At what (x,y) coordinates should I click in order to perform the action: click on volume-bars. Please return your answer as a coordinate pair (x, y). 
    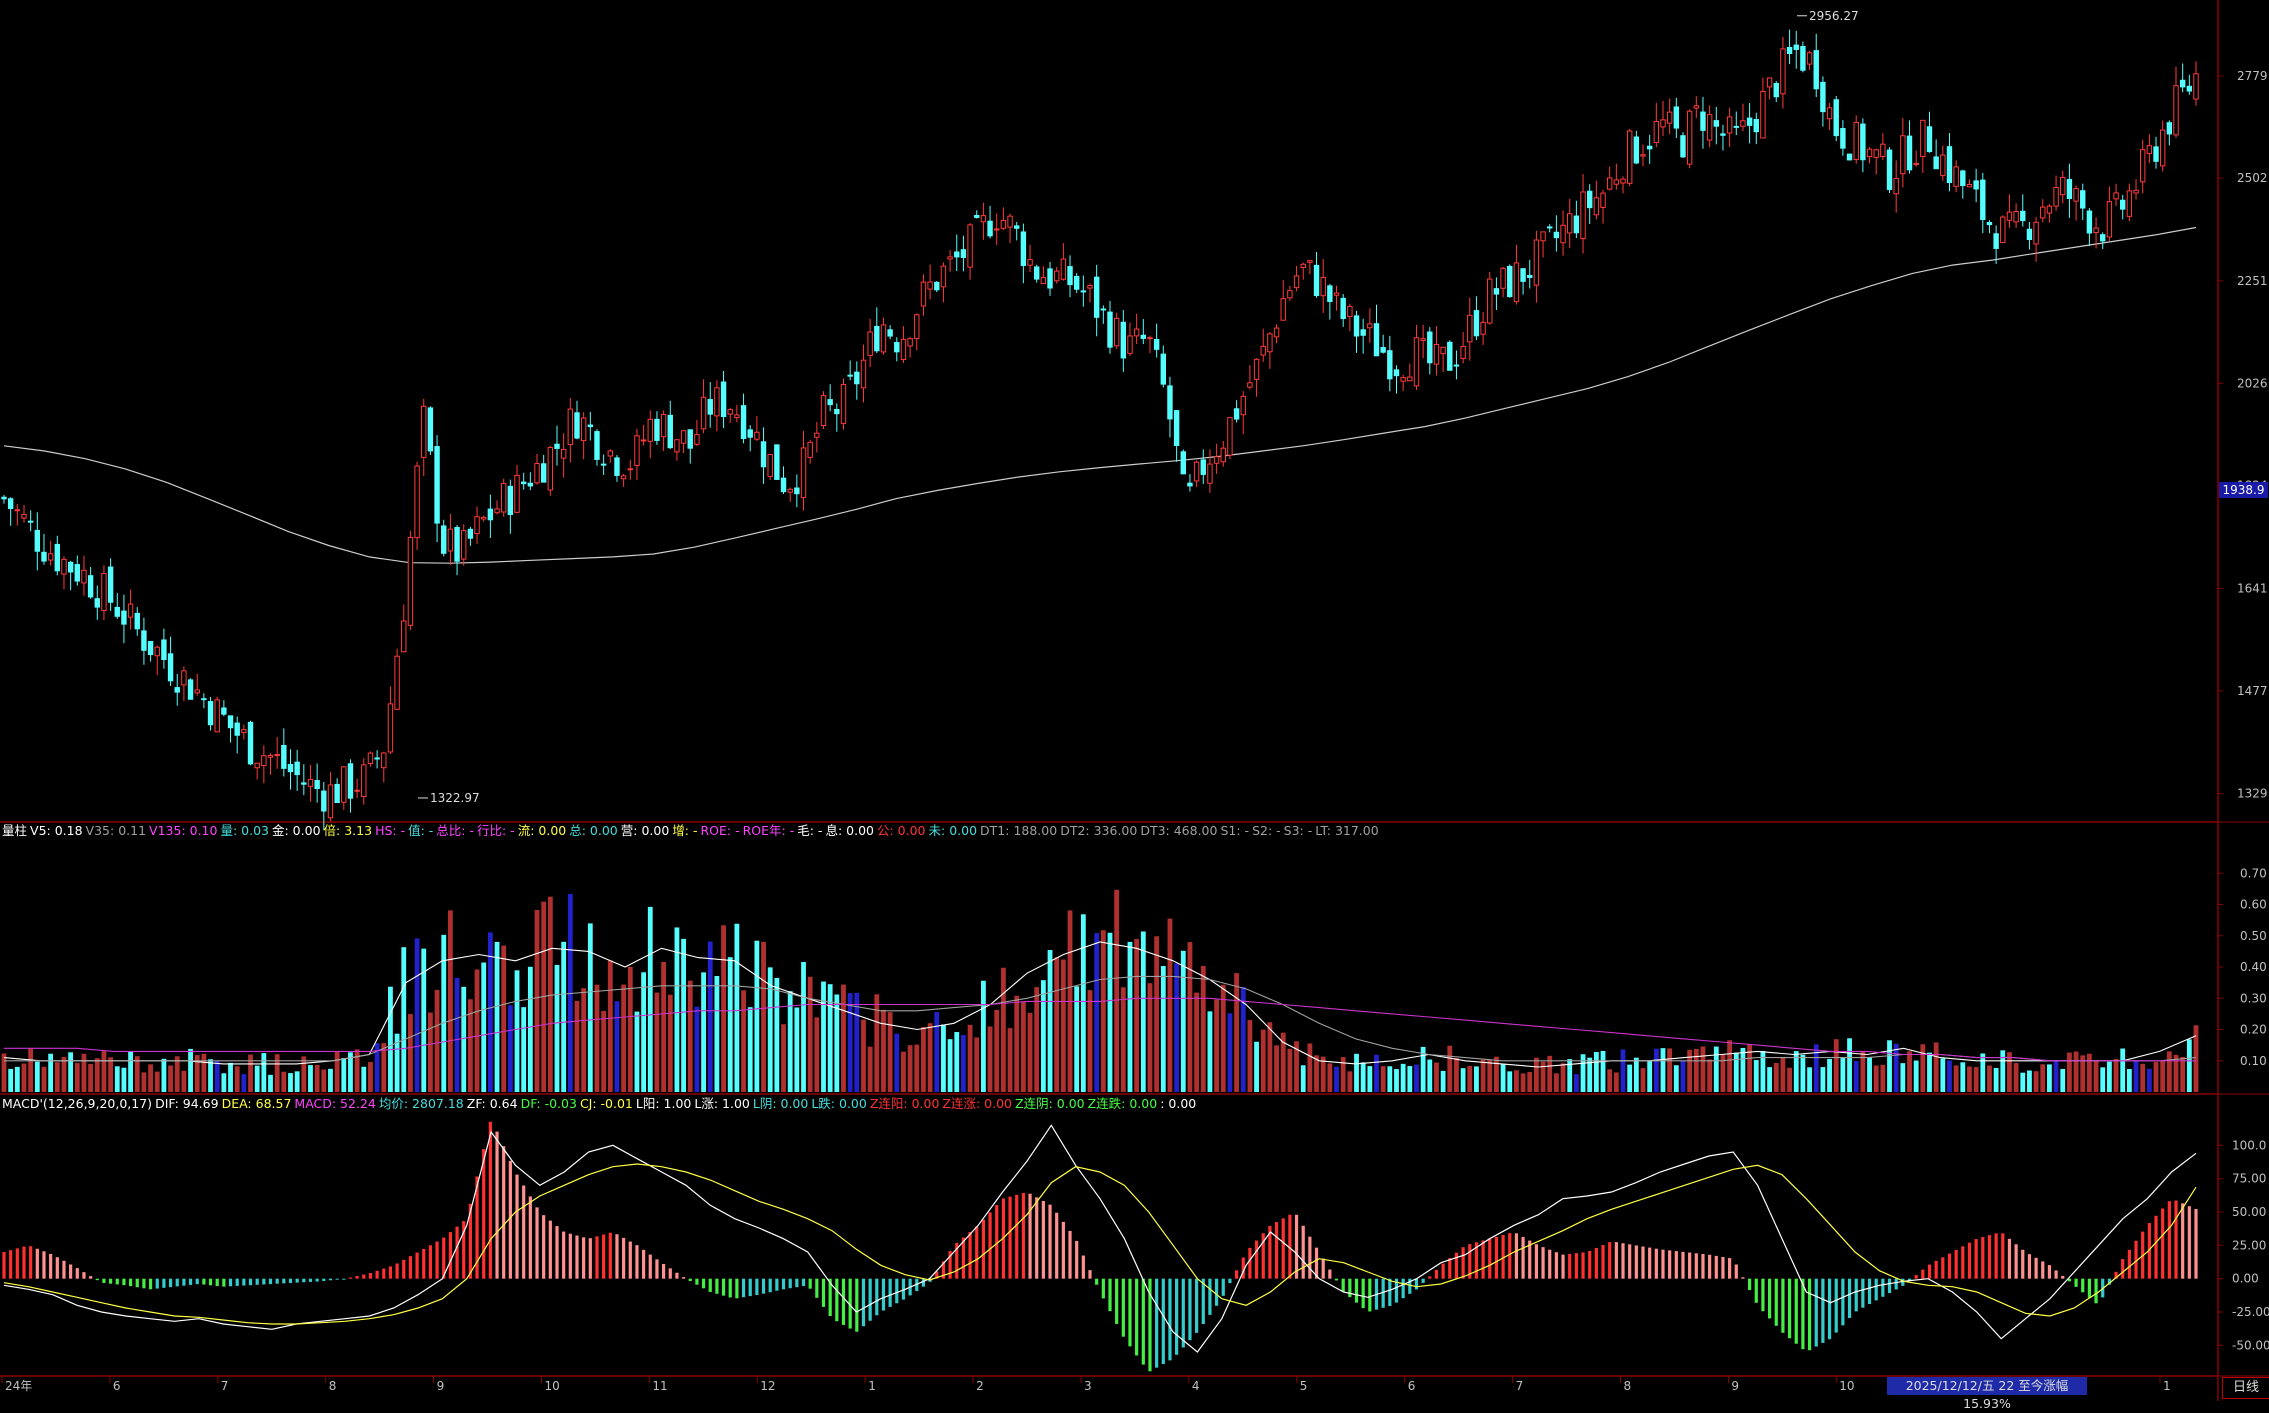
    Looking at the image, I should click on (1100, 990).